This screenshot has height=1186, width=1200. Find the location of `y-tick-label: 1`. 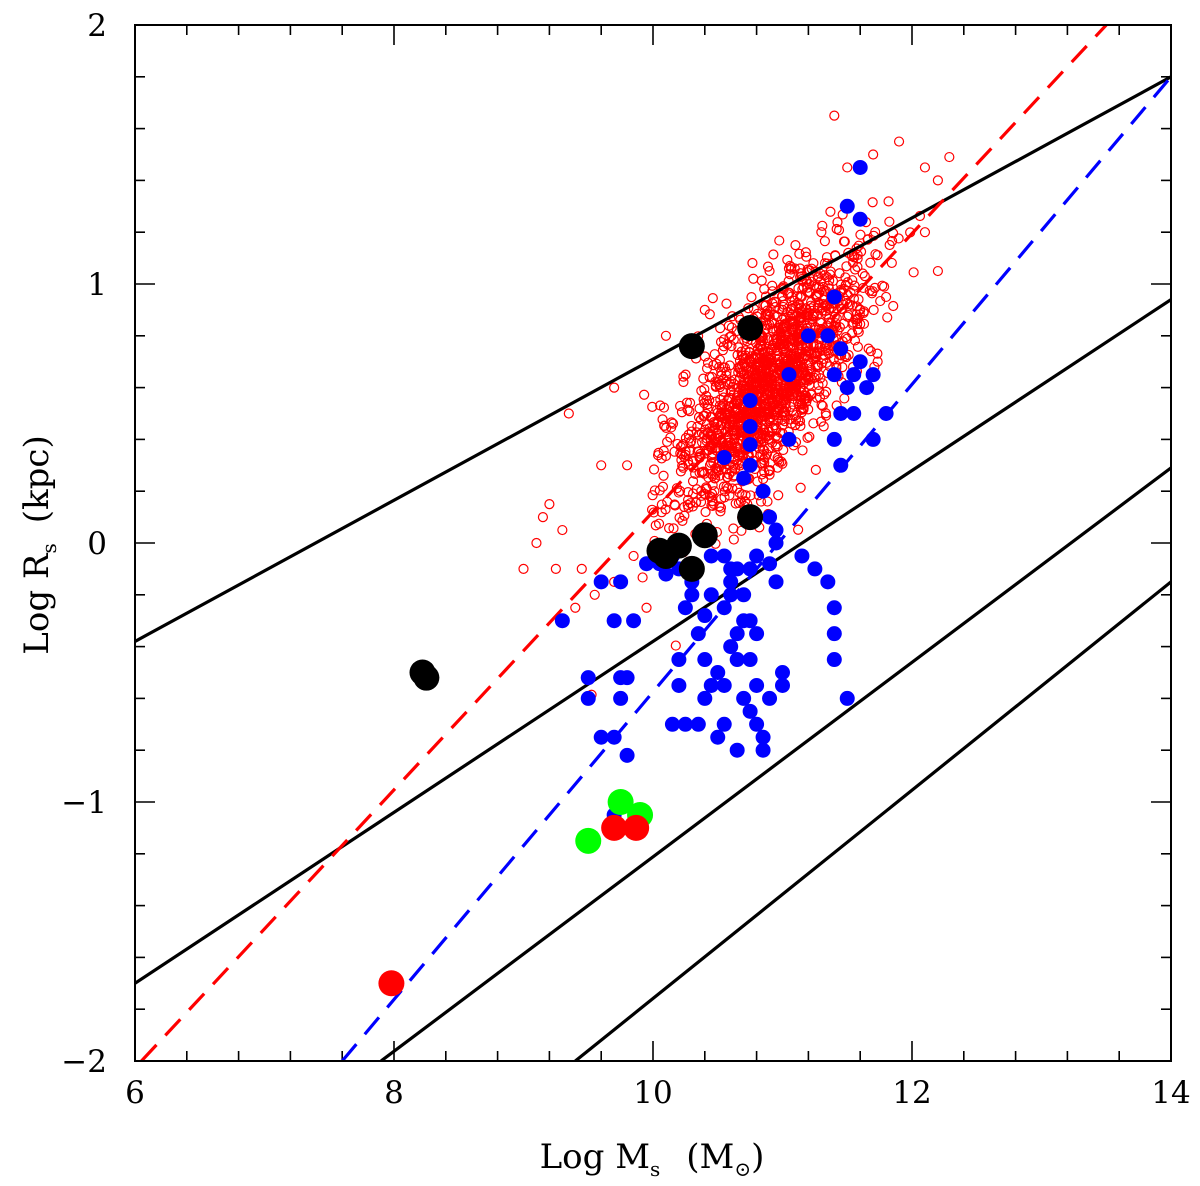

y-tick-label: 1 is located at coordinates (97, 285).